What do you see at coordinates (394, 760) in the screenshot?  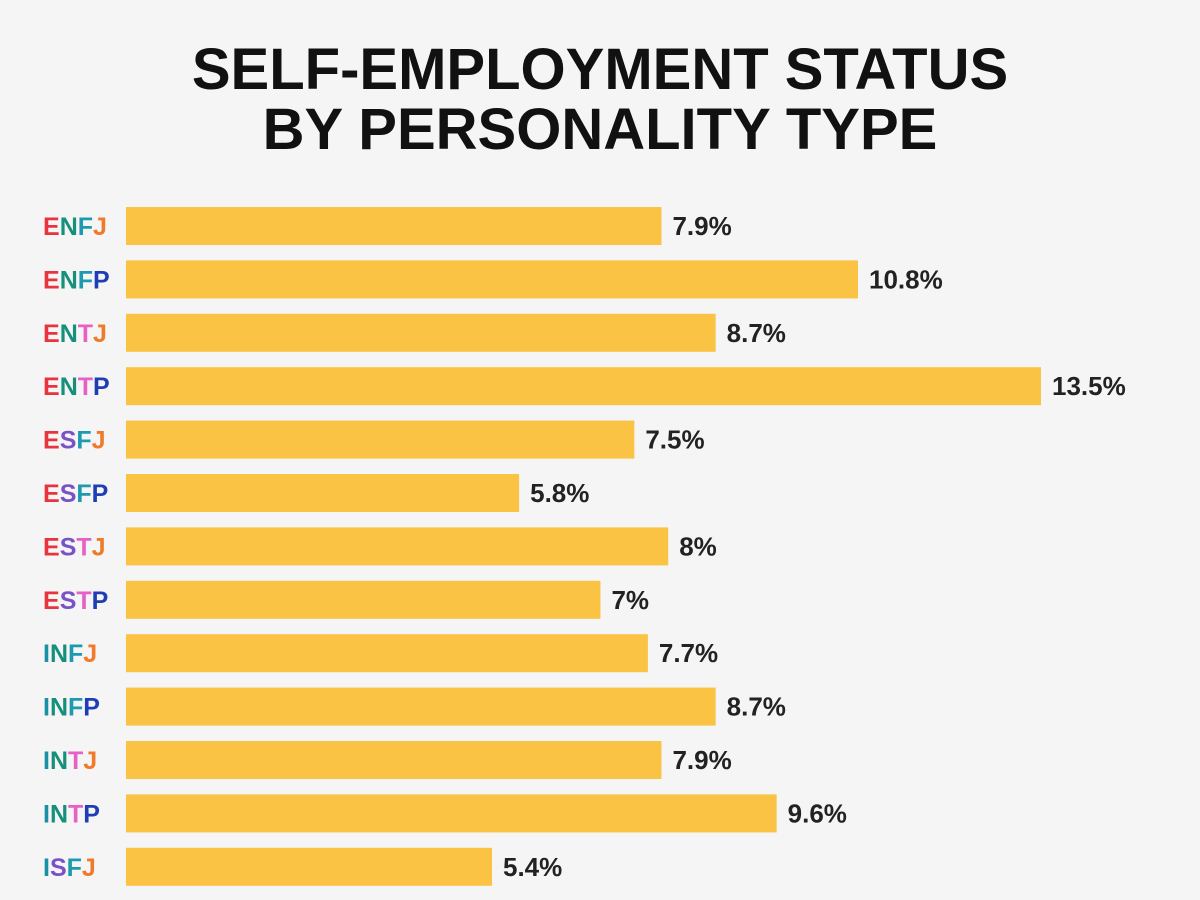 I see `bar-intj` at bounding box center [394, 760].